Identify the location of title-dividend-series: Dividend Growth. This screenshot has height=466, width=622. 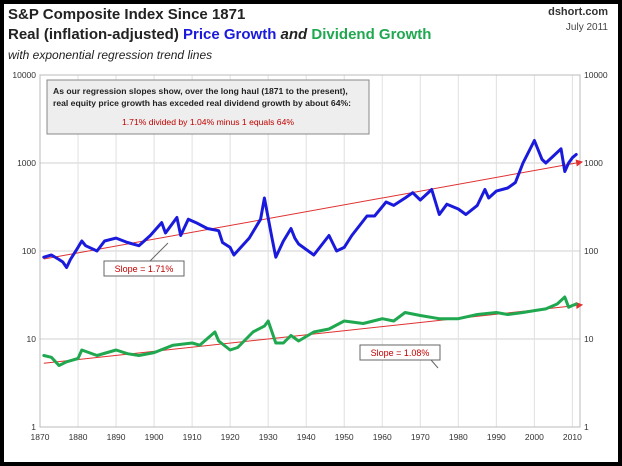
(371, 34).